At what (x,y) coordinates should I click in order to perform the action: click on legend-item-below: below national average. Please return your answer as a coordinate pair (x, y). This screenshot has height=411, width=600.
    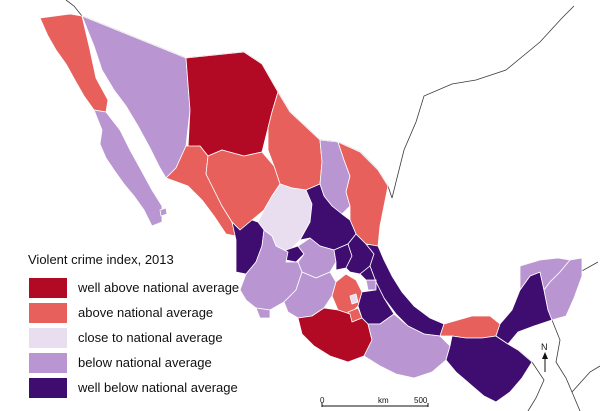
    Looking at the image, I should click on (133, 362).